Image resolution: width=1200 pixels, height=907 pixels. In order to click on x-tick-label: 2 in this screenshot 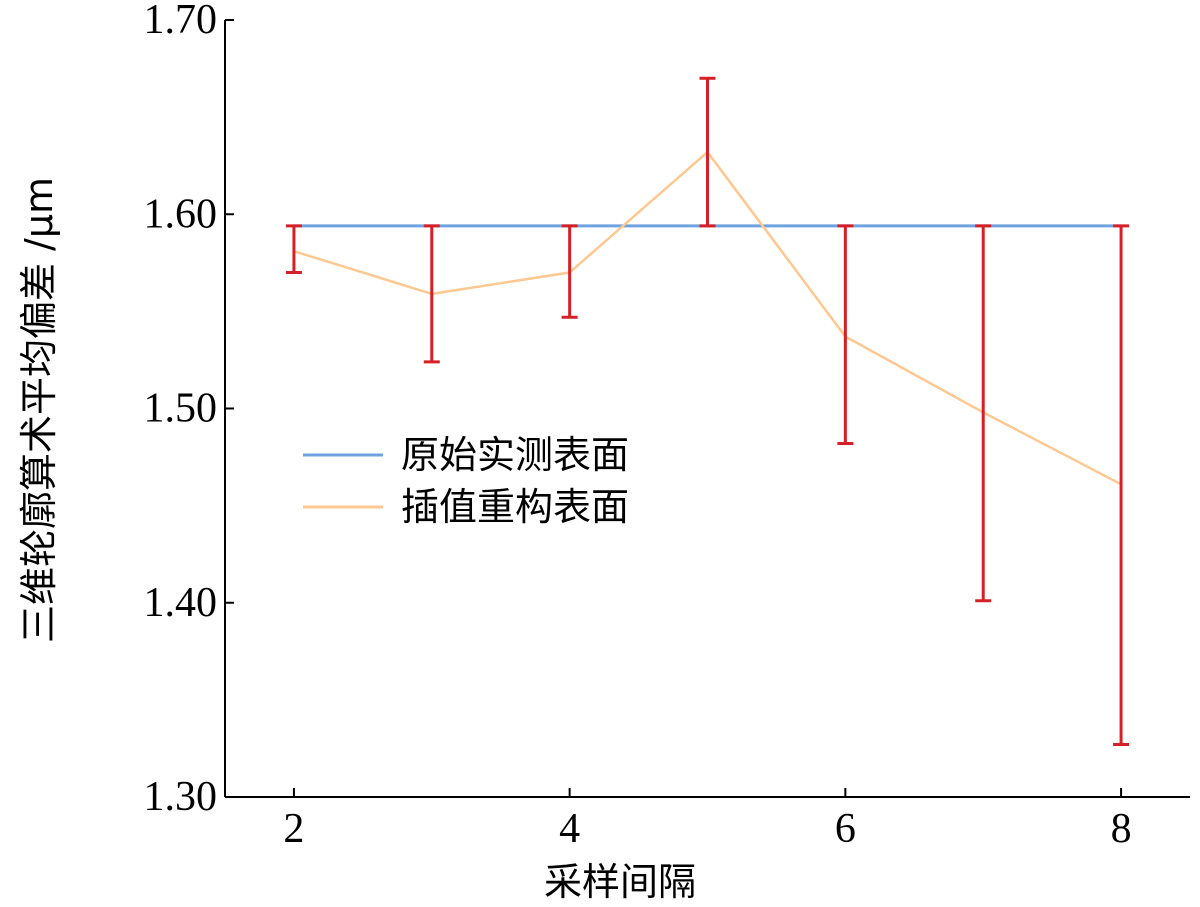, I will do `click(293, 829)`.